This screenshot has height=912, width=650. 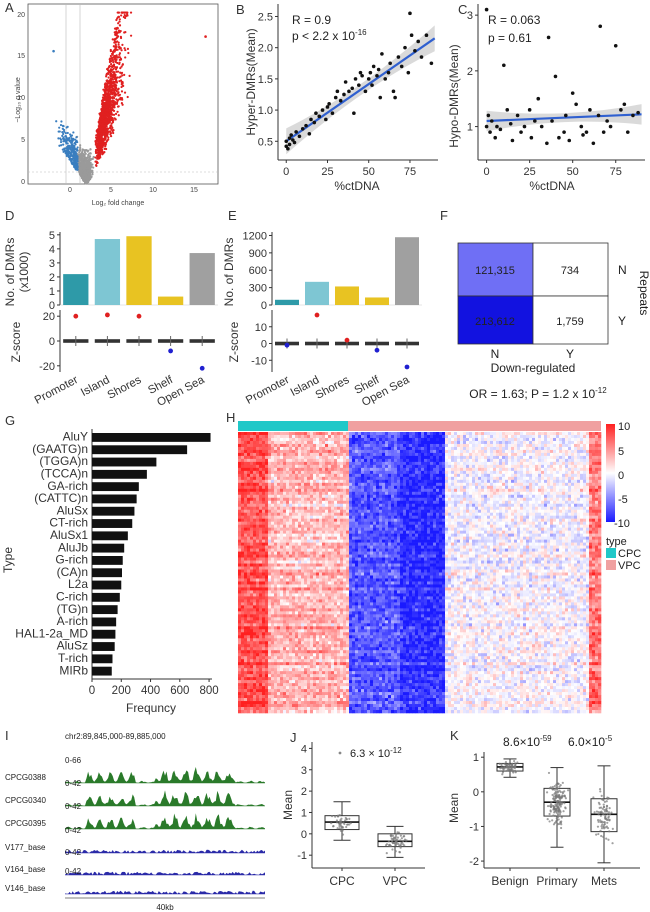 I want to click on panel-a-ytick-4: 20, so click(x=21, y=15).